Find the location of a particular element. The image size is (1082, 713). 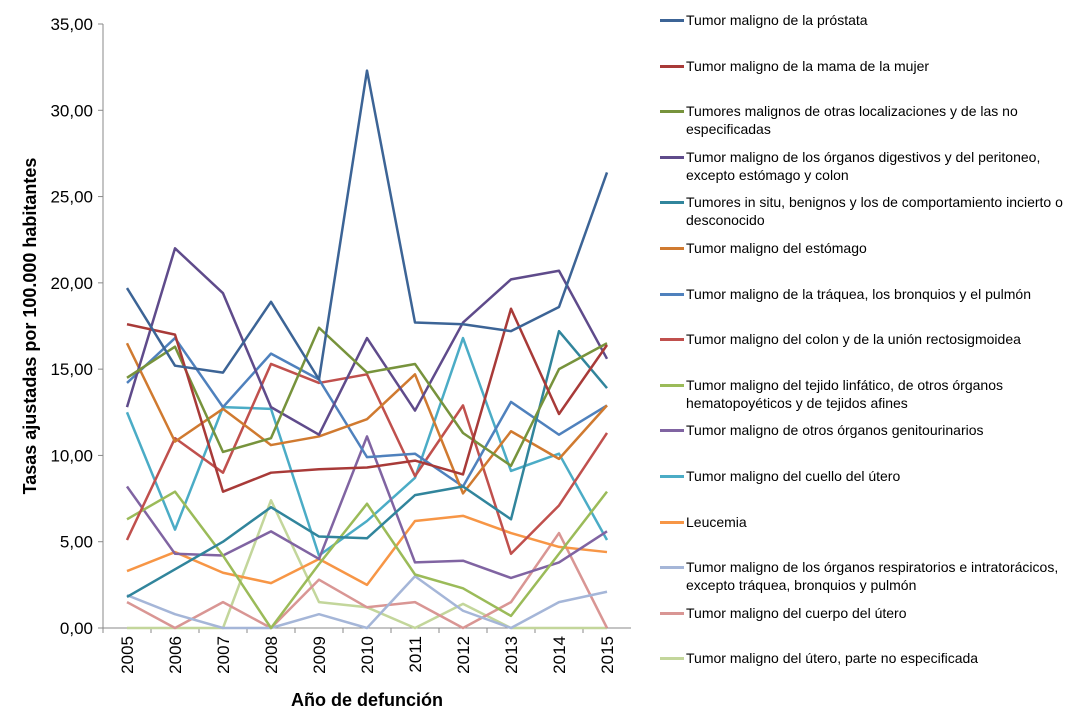

x-tick-label: 2014 is located at coordinates (559, 655).